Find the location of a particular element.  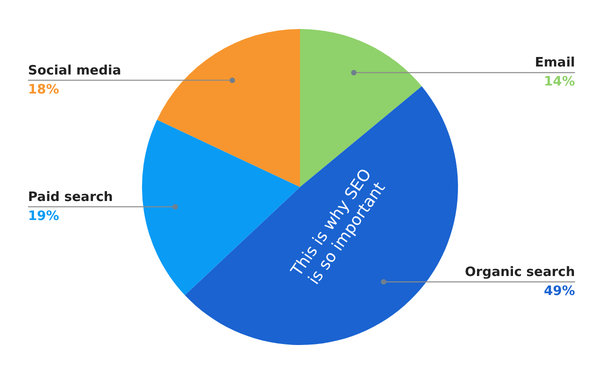

slice-label: Email is located at coordinates (554, 63).